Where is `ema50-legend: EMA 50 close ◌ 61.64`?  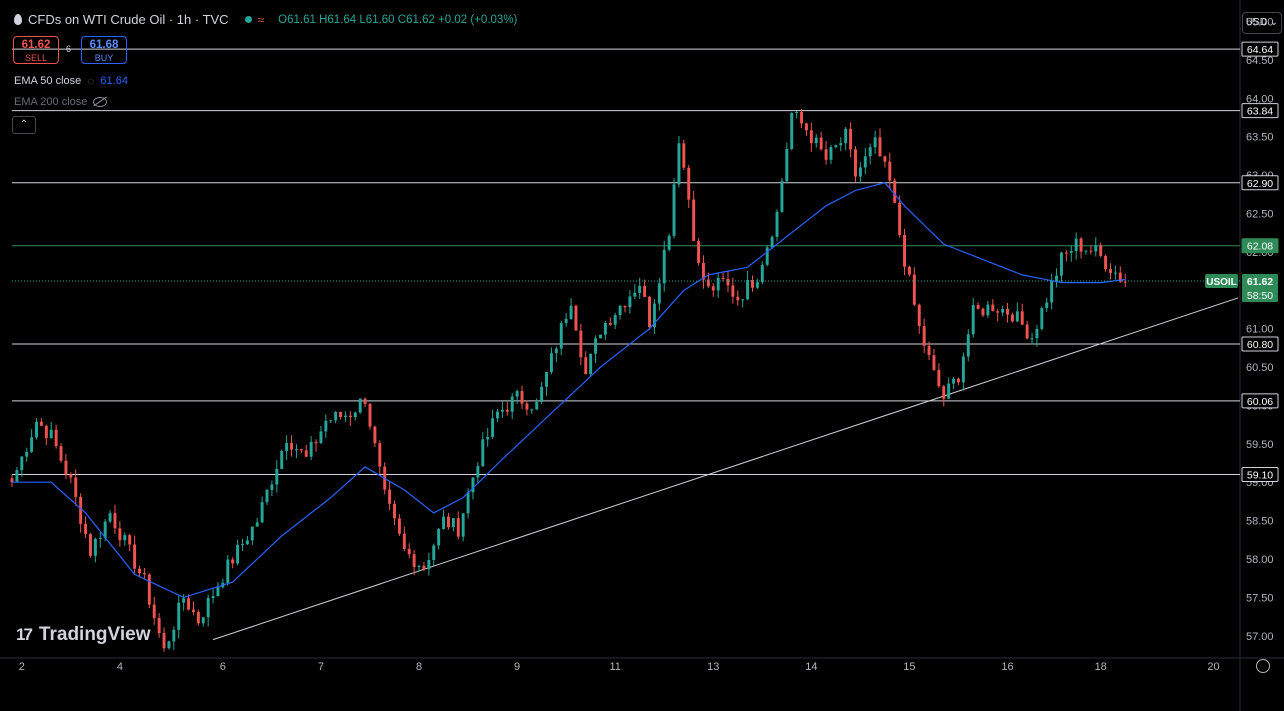 ema50-legend: EMA 50 close ◌ 61.64 is located at coordinates (71, 81).